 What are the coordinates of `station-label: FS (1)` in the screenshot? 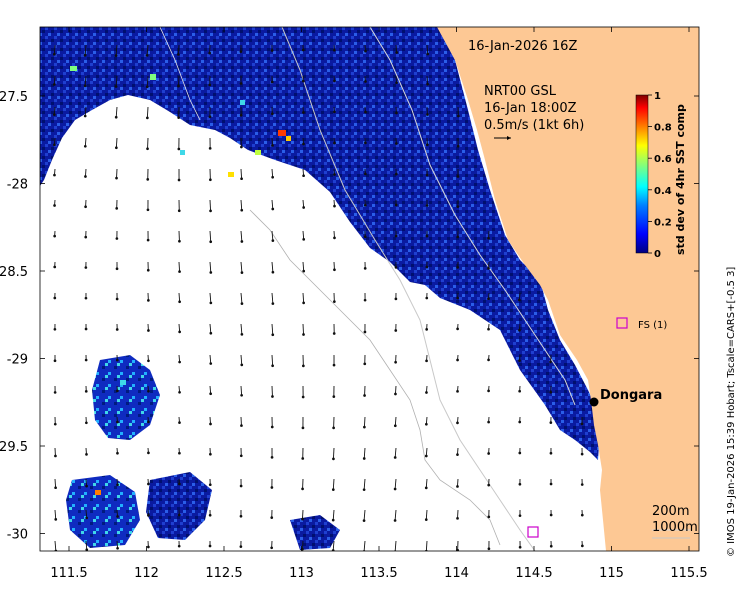 It's located at (652, 325).